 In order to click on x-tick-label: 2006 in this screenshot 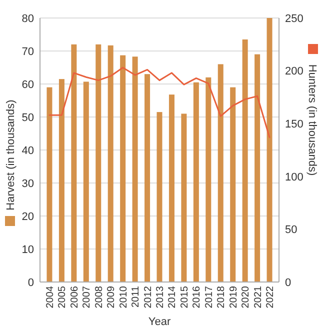, I will do `click(74, 297)`.